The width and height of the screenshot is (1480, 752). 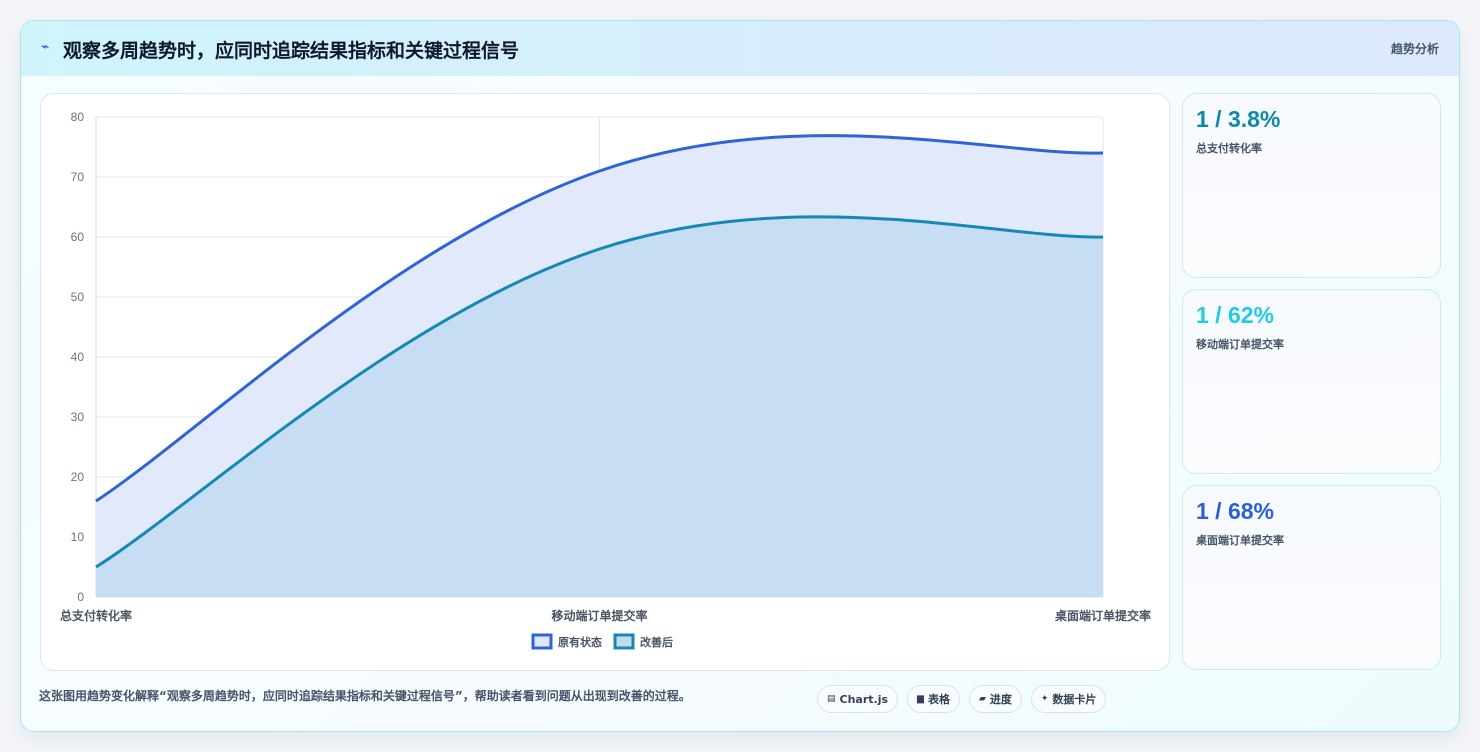 I want to click on sparkle-icon: ✦, so click(x=1044, y=699).